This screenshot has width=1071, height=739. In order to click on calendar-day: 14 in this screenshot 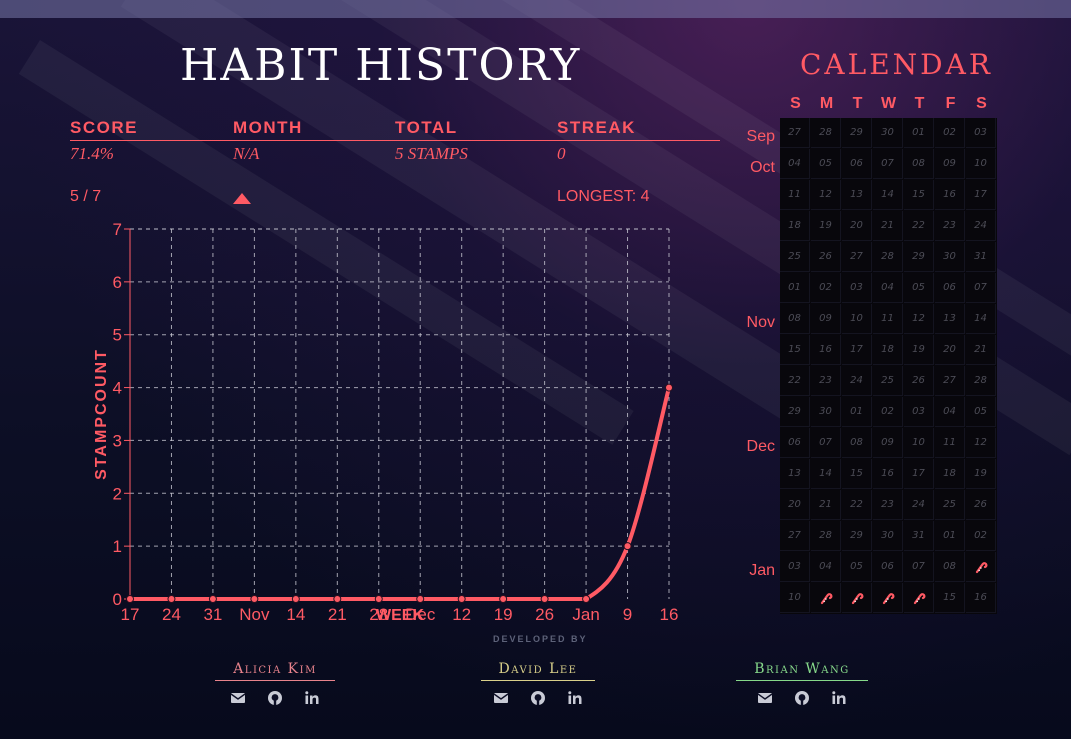, I will do `click(981, 319)`.